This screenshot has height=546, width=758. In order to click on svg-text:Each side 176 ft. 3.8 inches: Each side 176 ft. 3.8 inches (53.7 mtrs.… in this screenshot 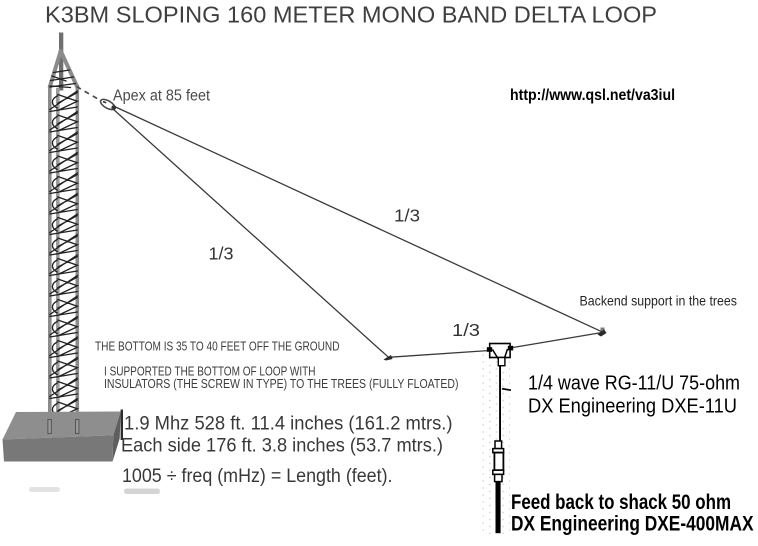, I will do `click(282, 446)`.